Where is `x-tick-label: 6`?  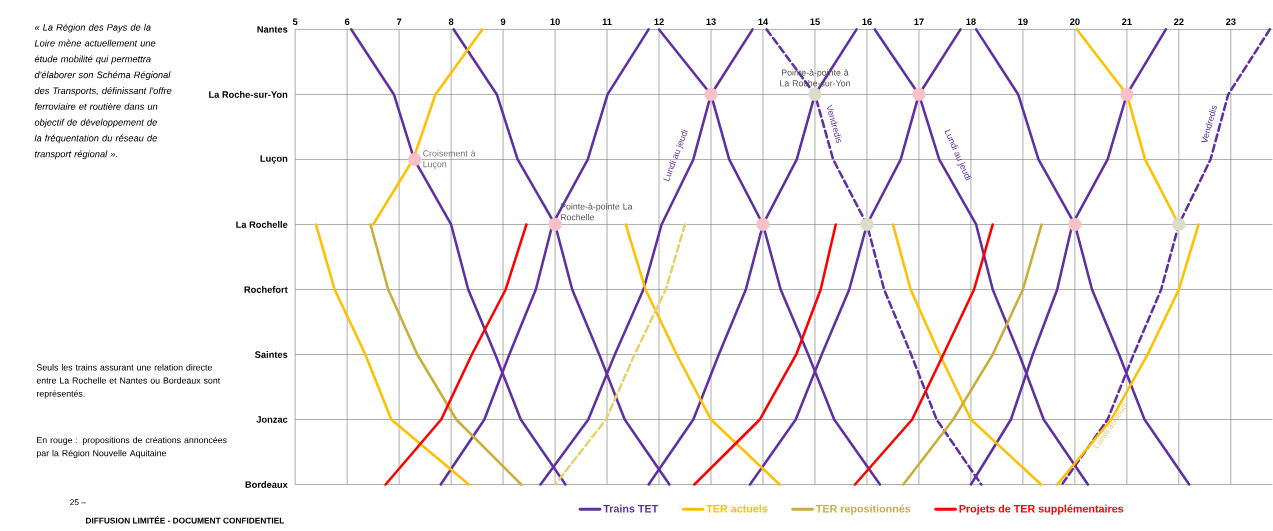
x-tick-label: 6 is located at coordinates (347, 22).